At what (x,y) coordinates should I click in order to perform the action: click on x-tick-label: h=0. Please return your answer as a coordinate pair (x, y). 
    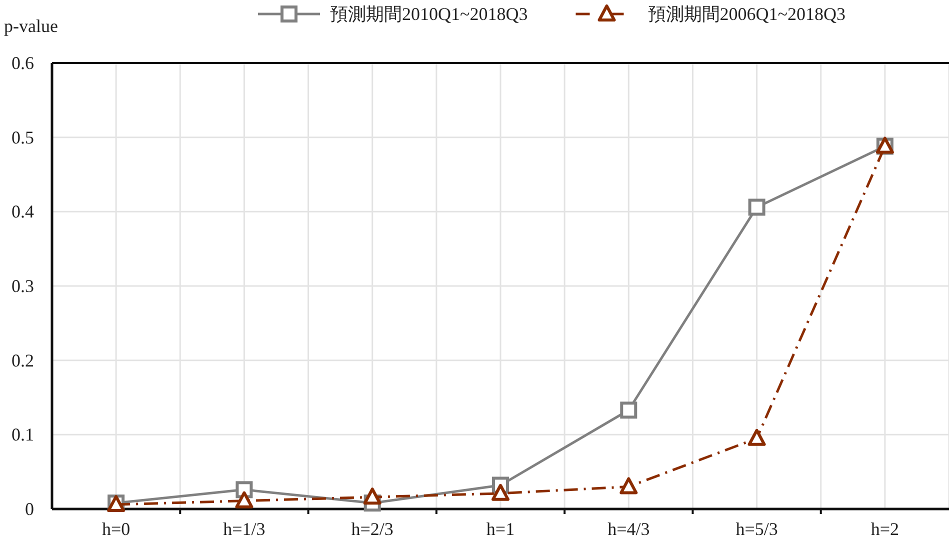
    Looking at the image, I should click on (116, 529).